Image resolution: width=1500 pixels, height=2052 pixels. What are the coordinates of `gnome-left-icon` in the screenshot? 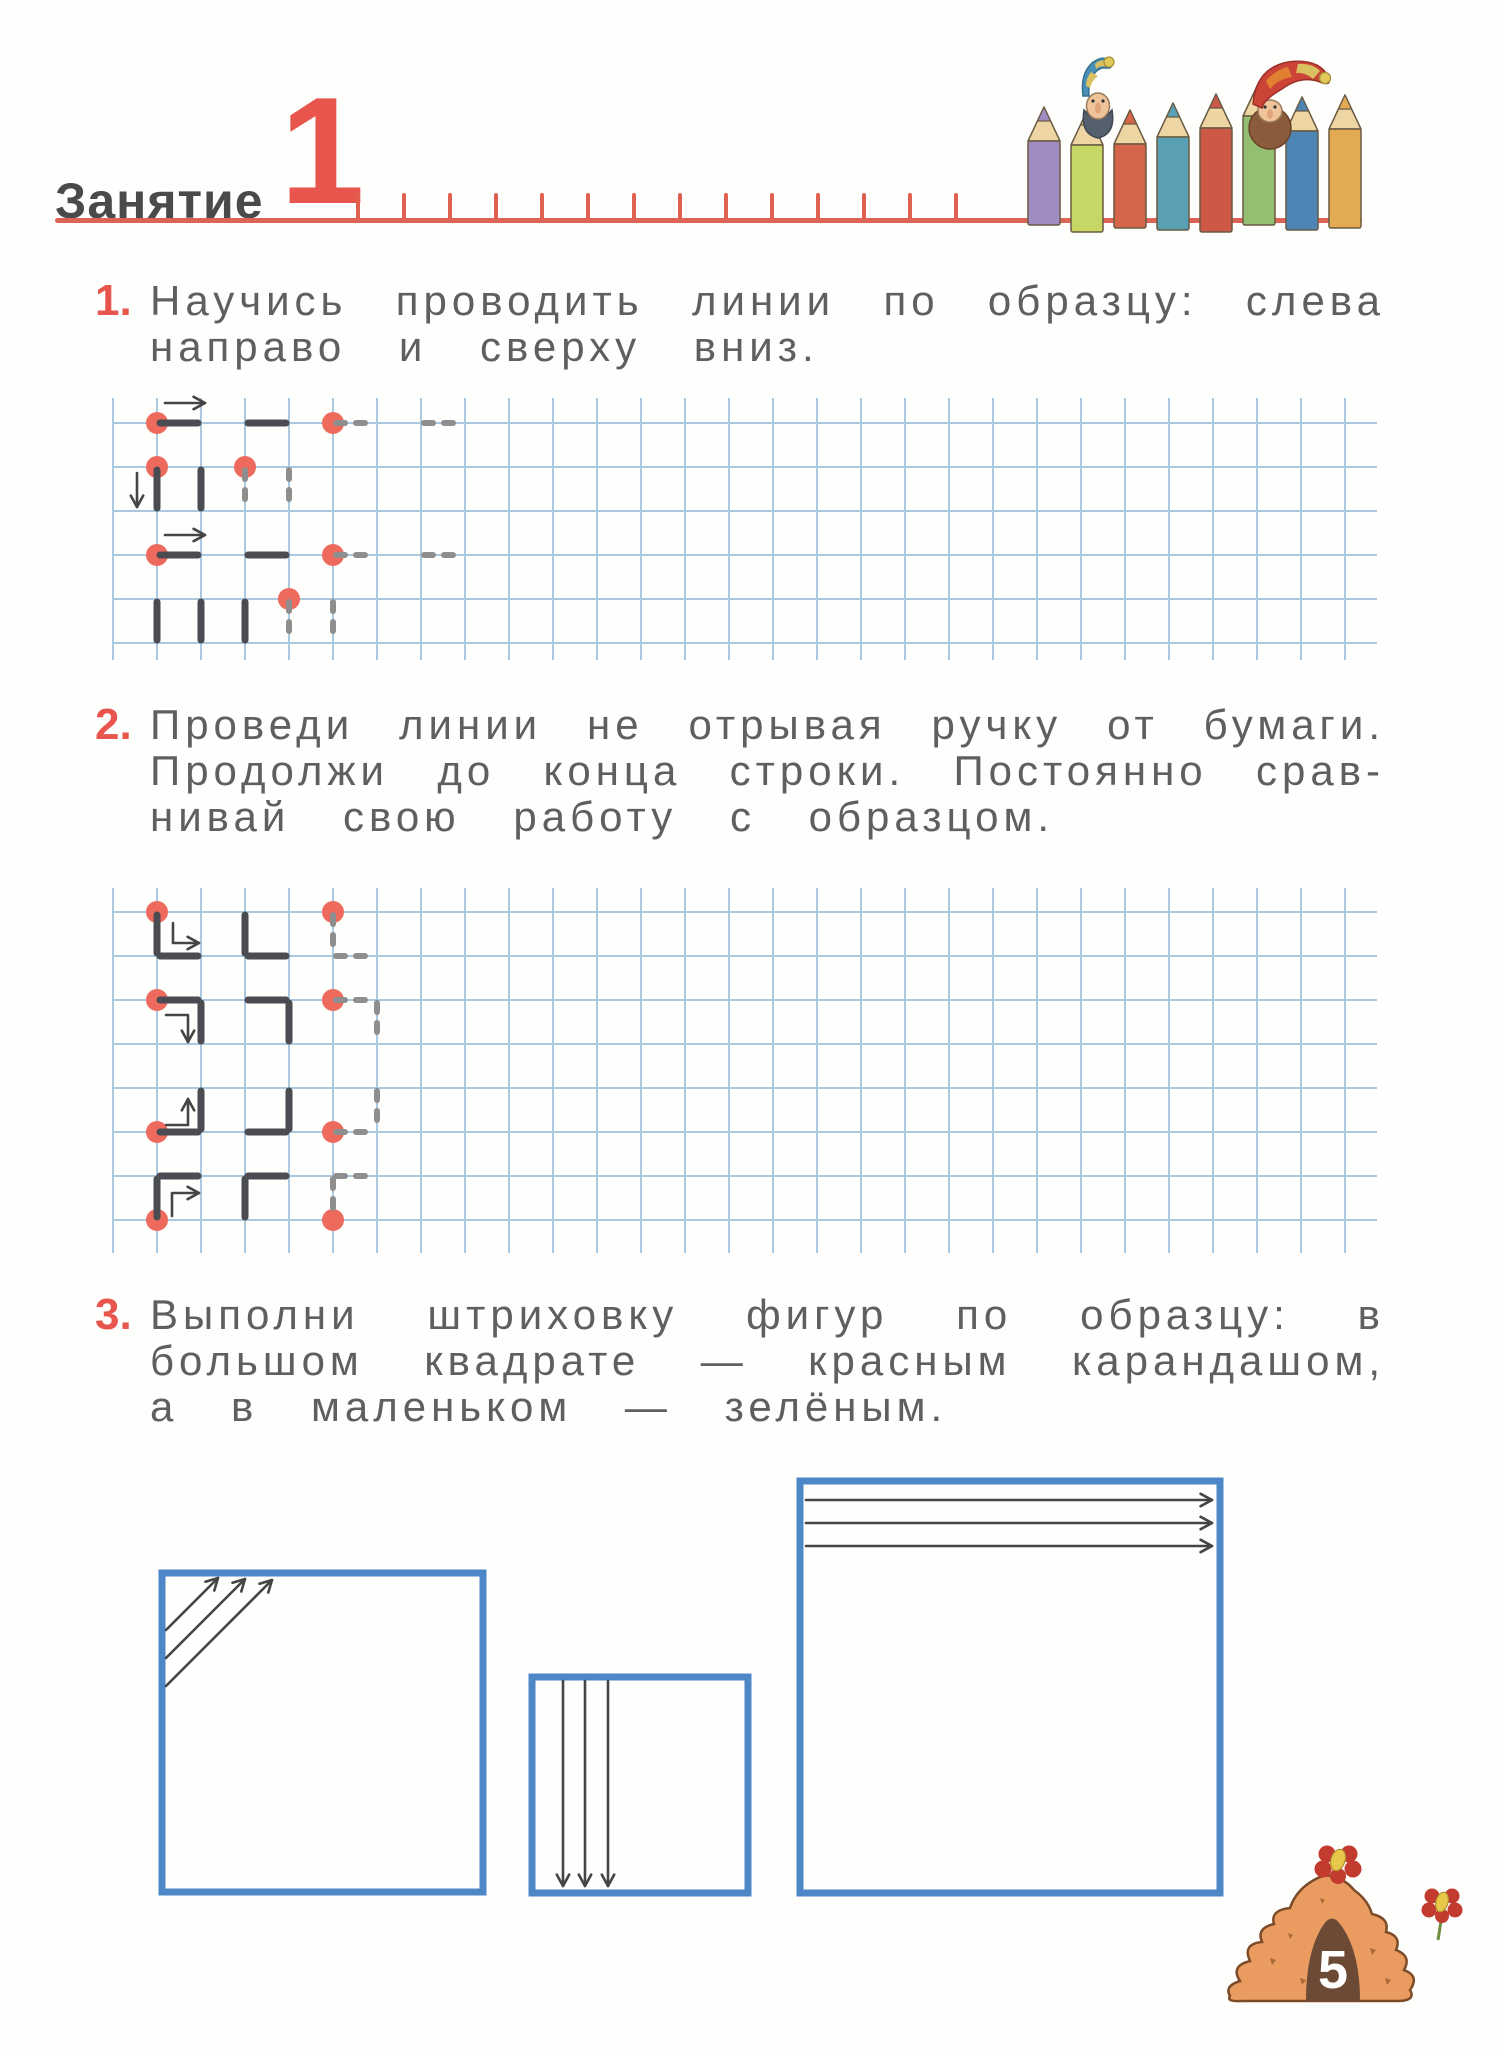 It's located at (1098, 97).